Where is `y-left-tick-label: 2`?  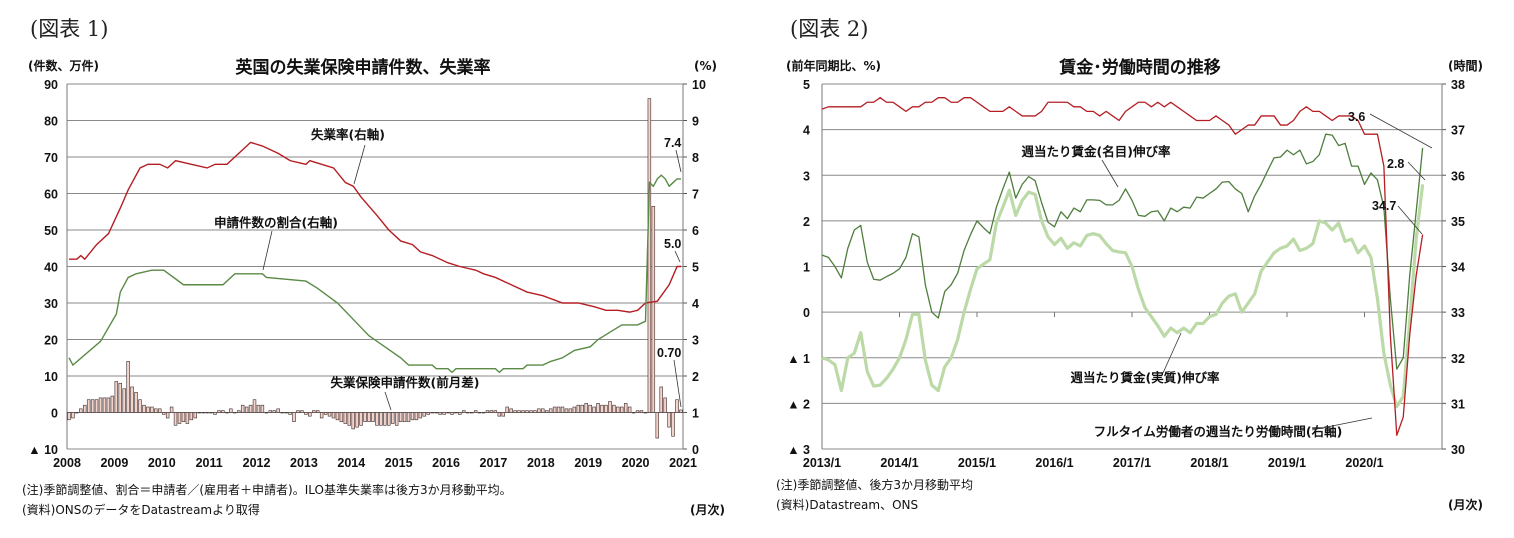 y-left-tick-label: 2 is located at coordinates (806, 222).